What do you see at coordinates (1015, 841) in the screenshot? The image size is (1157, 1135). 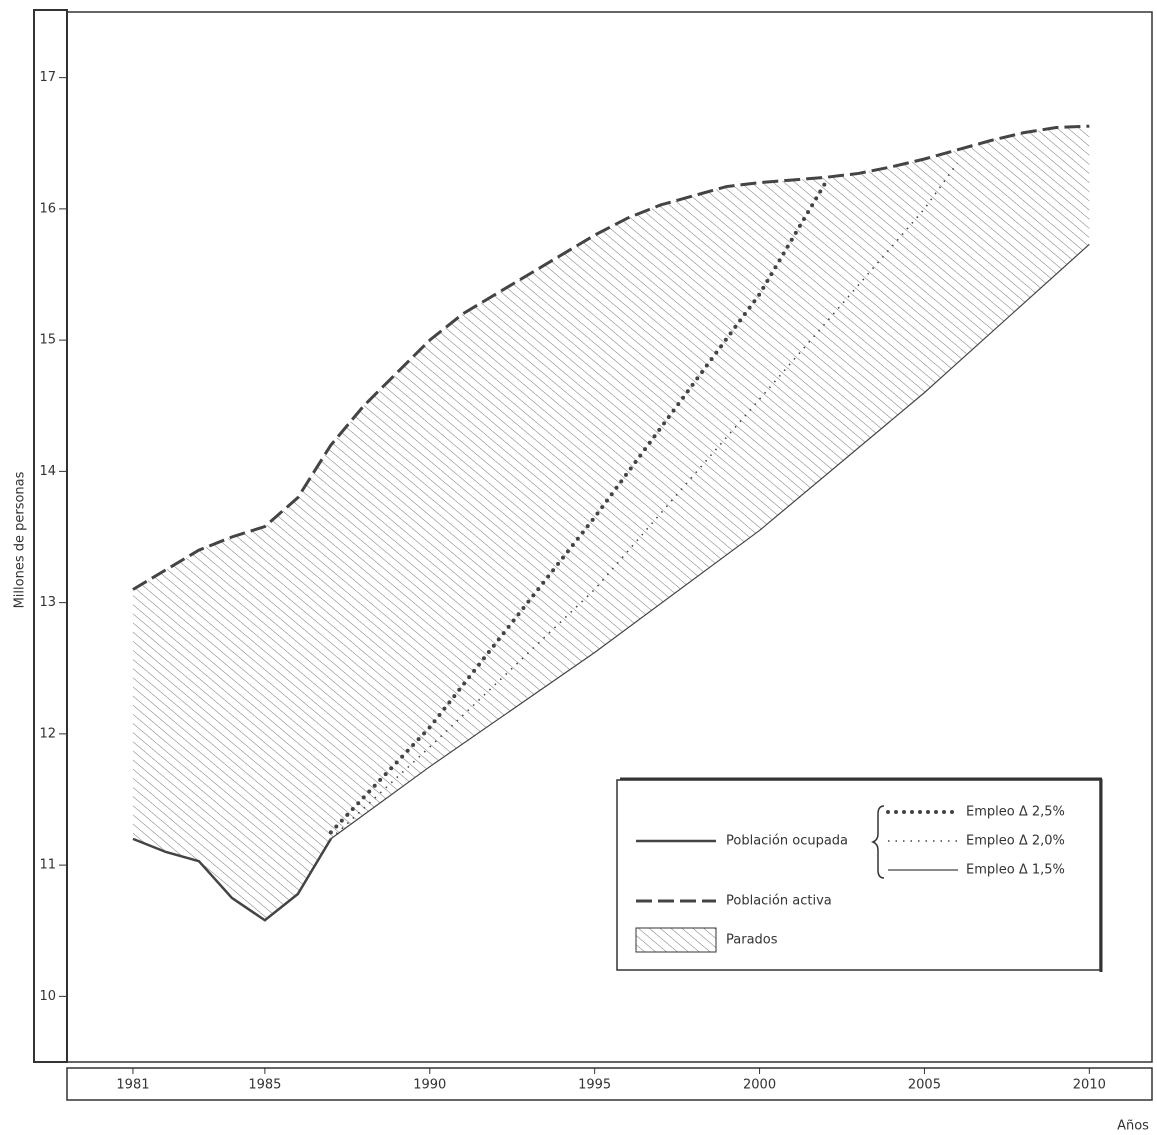 I see `legend-label: Empleo Δ 2,0%` at bounding box center [1015, 841].